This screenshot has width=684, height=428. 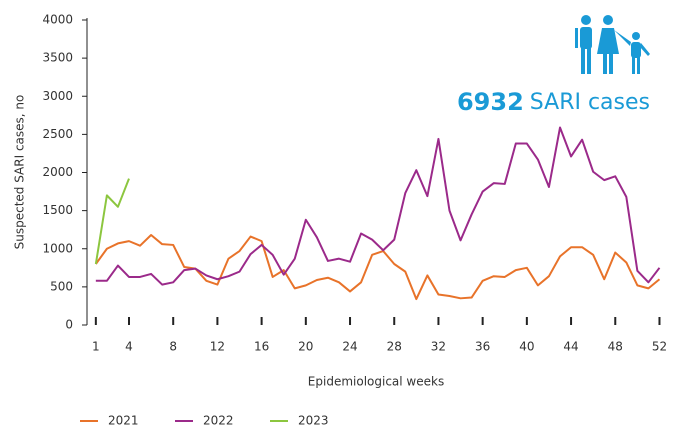 I want to click on annotation-number: 6932, so click(x=490, y=102).